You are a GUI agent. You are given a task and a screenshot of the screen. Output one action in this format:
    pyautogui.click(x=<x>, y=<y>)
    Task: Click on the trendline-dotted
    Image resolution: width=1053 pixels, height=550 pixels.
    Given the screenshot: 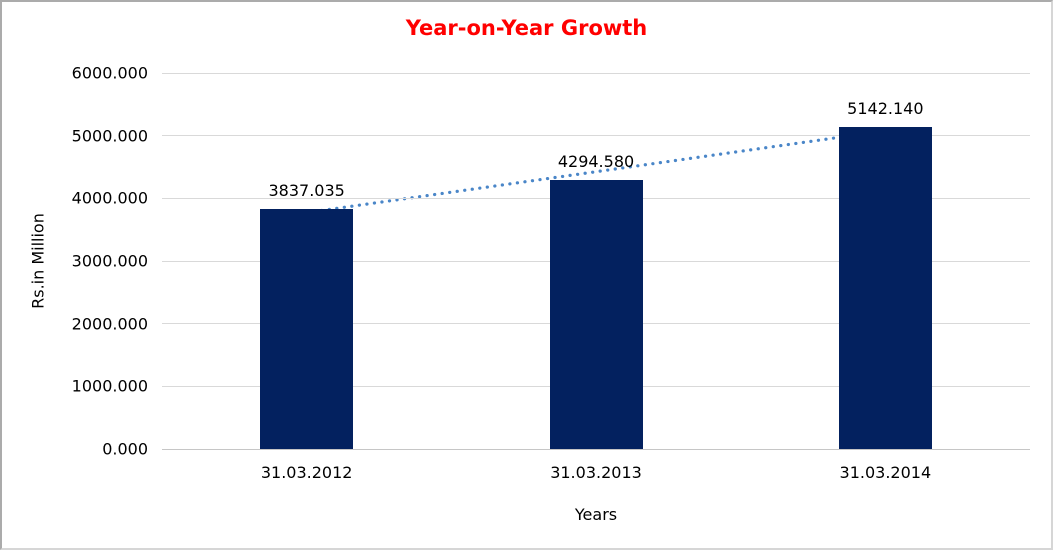 What is the action you would take?
    pyautogui.click(x=596, y=172)
    